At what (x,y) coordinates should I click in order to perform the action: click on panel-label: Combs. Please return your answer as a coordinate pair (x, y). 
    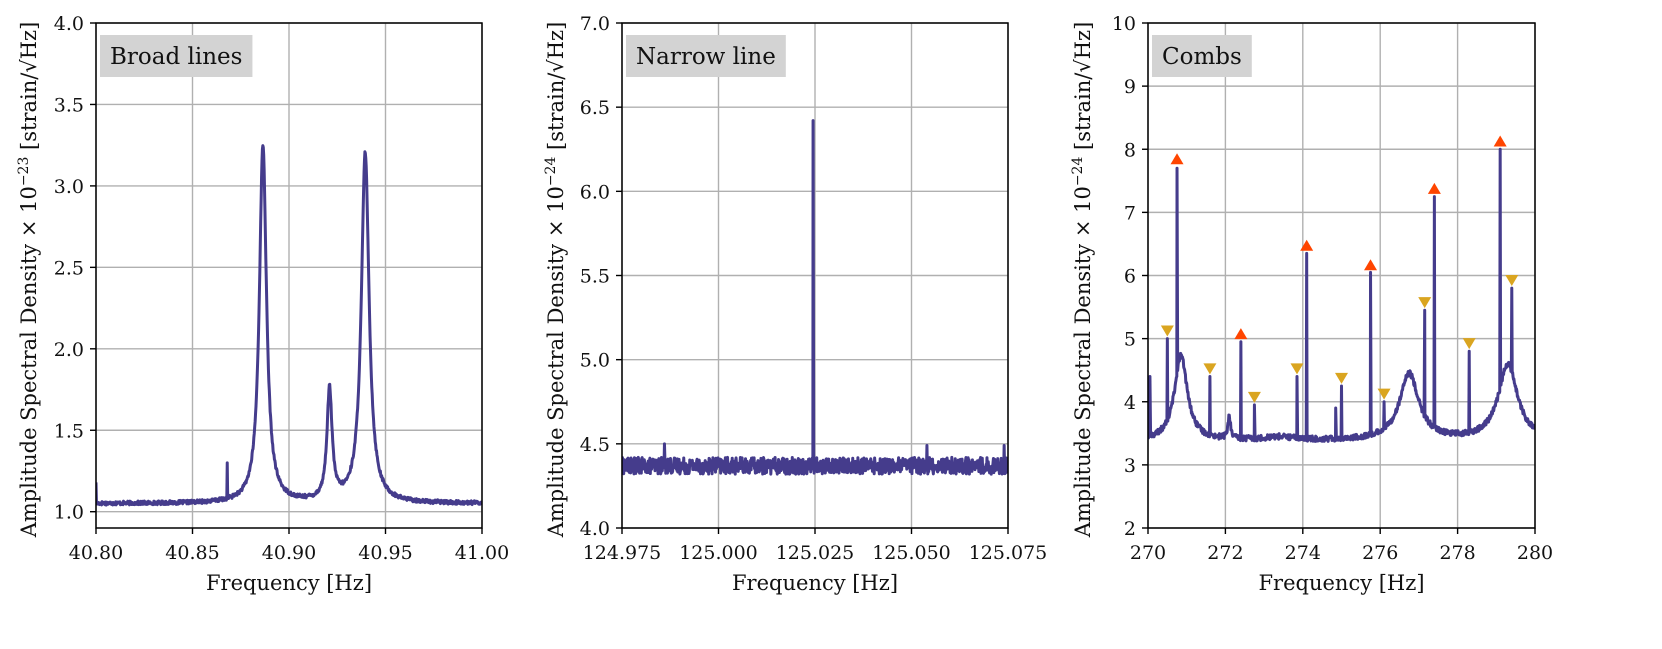
    Looking at the image, I should click on (1202, 57).